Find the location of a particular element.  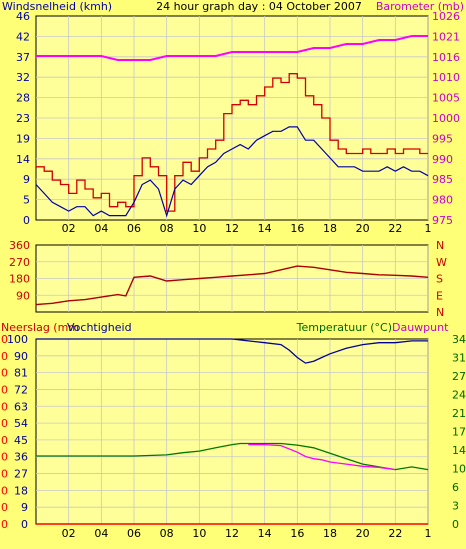

x-tick-label: 20 is located at coordinates (363, 228).